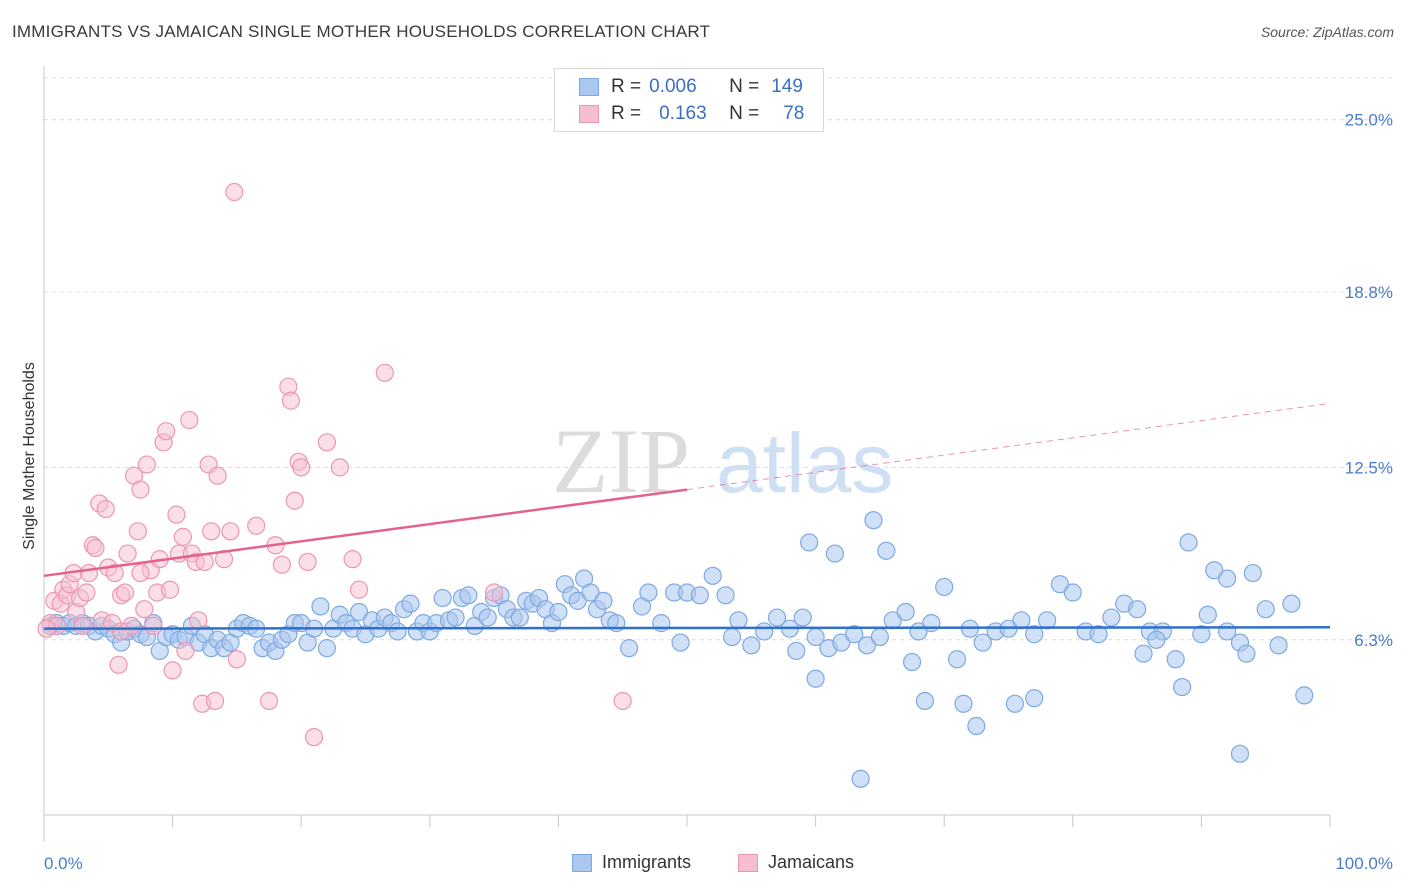  What do you see at coordinates (1327, 32) in the screenshot?
I see `source-credit: Source: ZipAtlas.com` at bounding box center [1327, 32].